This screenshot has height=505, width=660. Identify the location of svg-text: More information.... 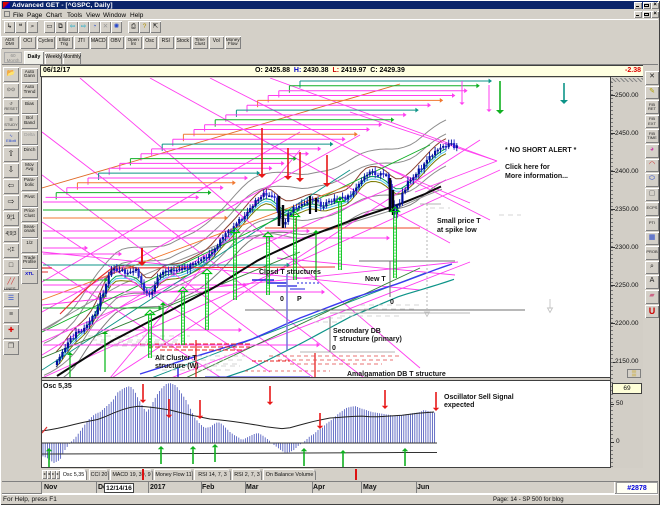
(536, 176).